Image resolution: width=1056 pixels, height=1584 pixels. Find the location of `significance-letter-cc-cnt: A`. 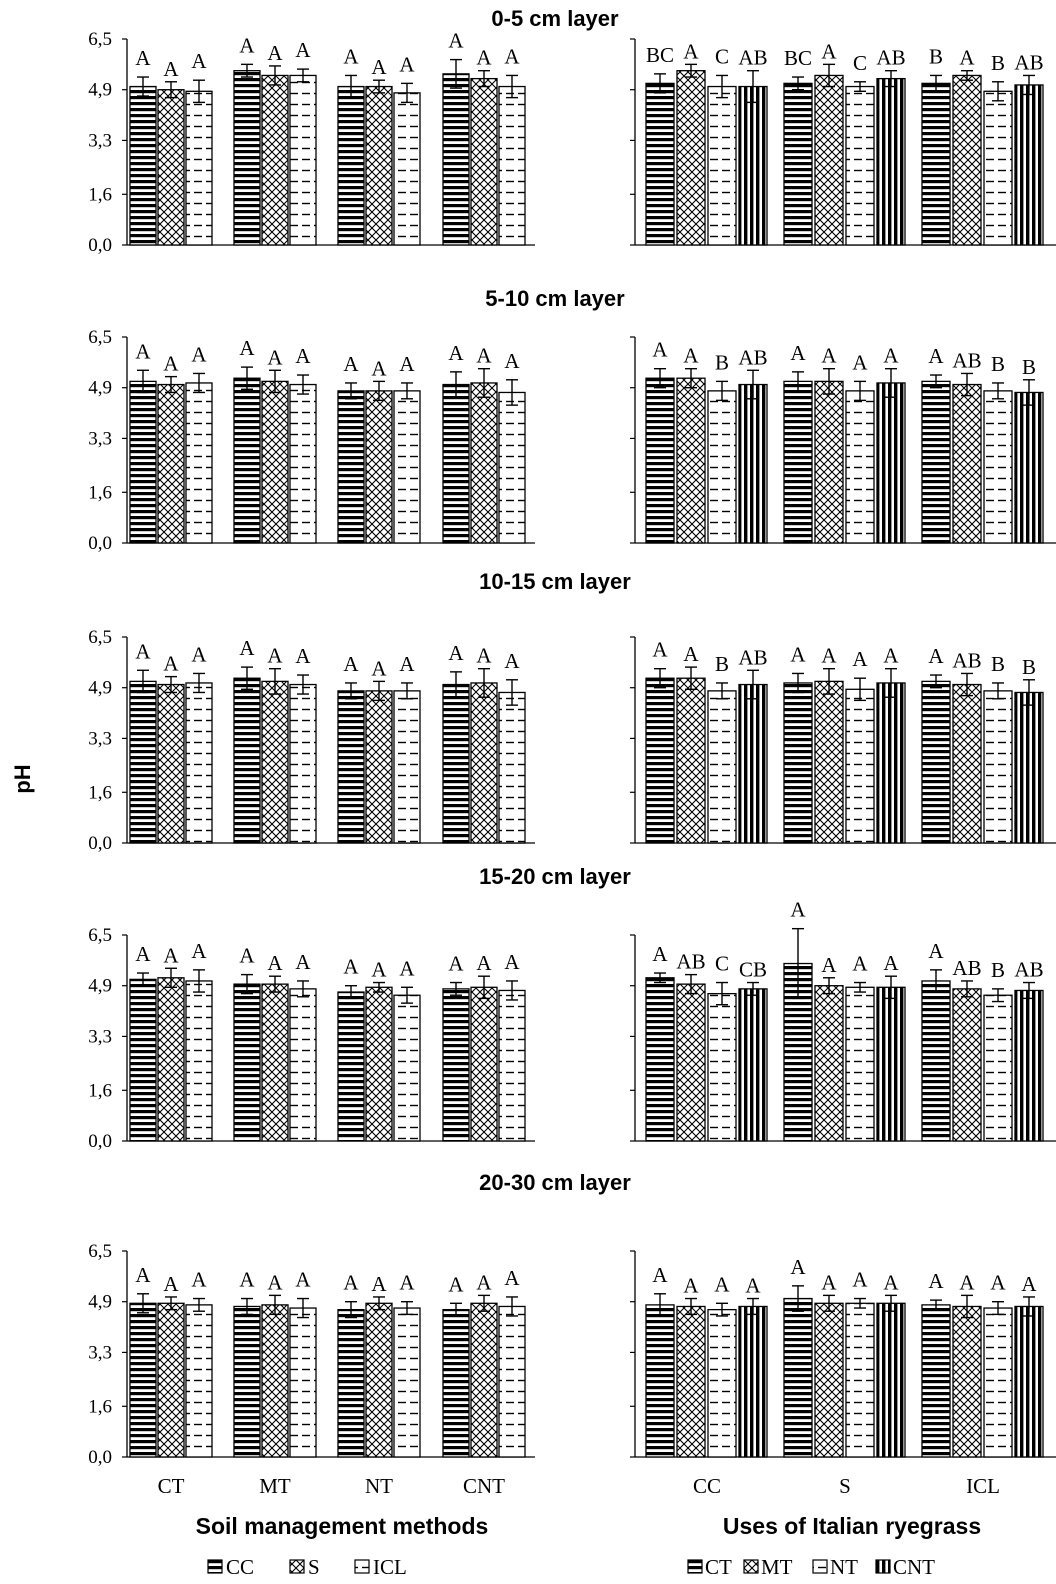

significance-letter-cc-cnt: A is located at coordinates (753, 1286).